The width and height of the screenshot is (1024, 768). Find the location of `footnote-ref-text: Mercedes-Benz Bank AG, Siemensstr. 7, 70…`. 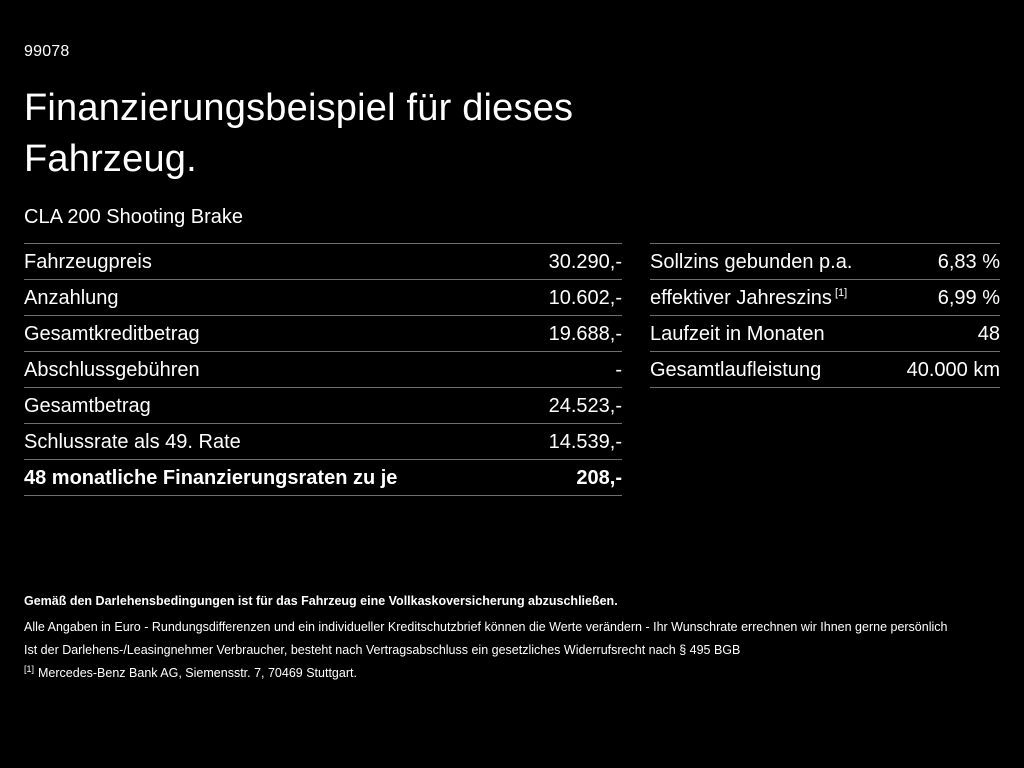

footnote-ref-text: Mercedes-Benz Bank AG, Siemensstr. 7, 70… is located at coordinates (197, 673).